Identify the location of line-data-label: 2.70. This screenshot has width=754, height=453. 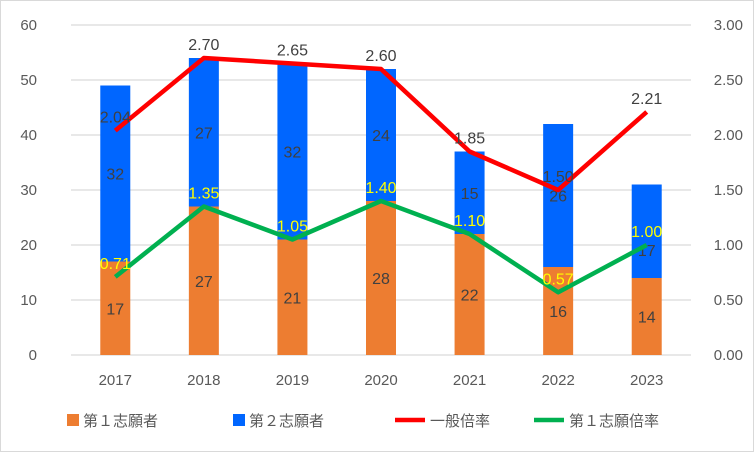
(203, 45).